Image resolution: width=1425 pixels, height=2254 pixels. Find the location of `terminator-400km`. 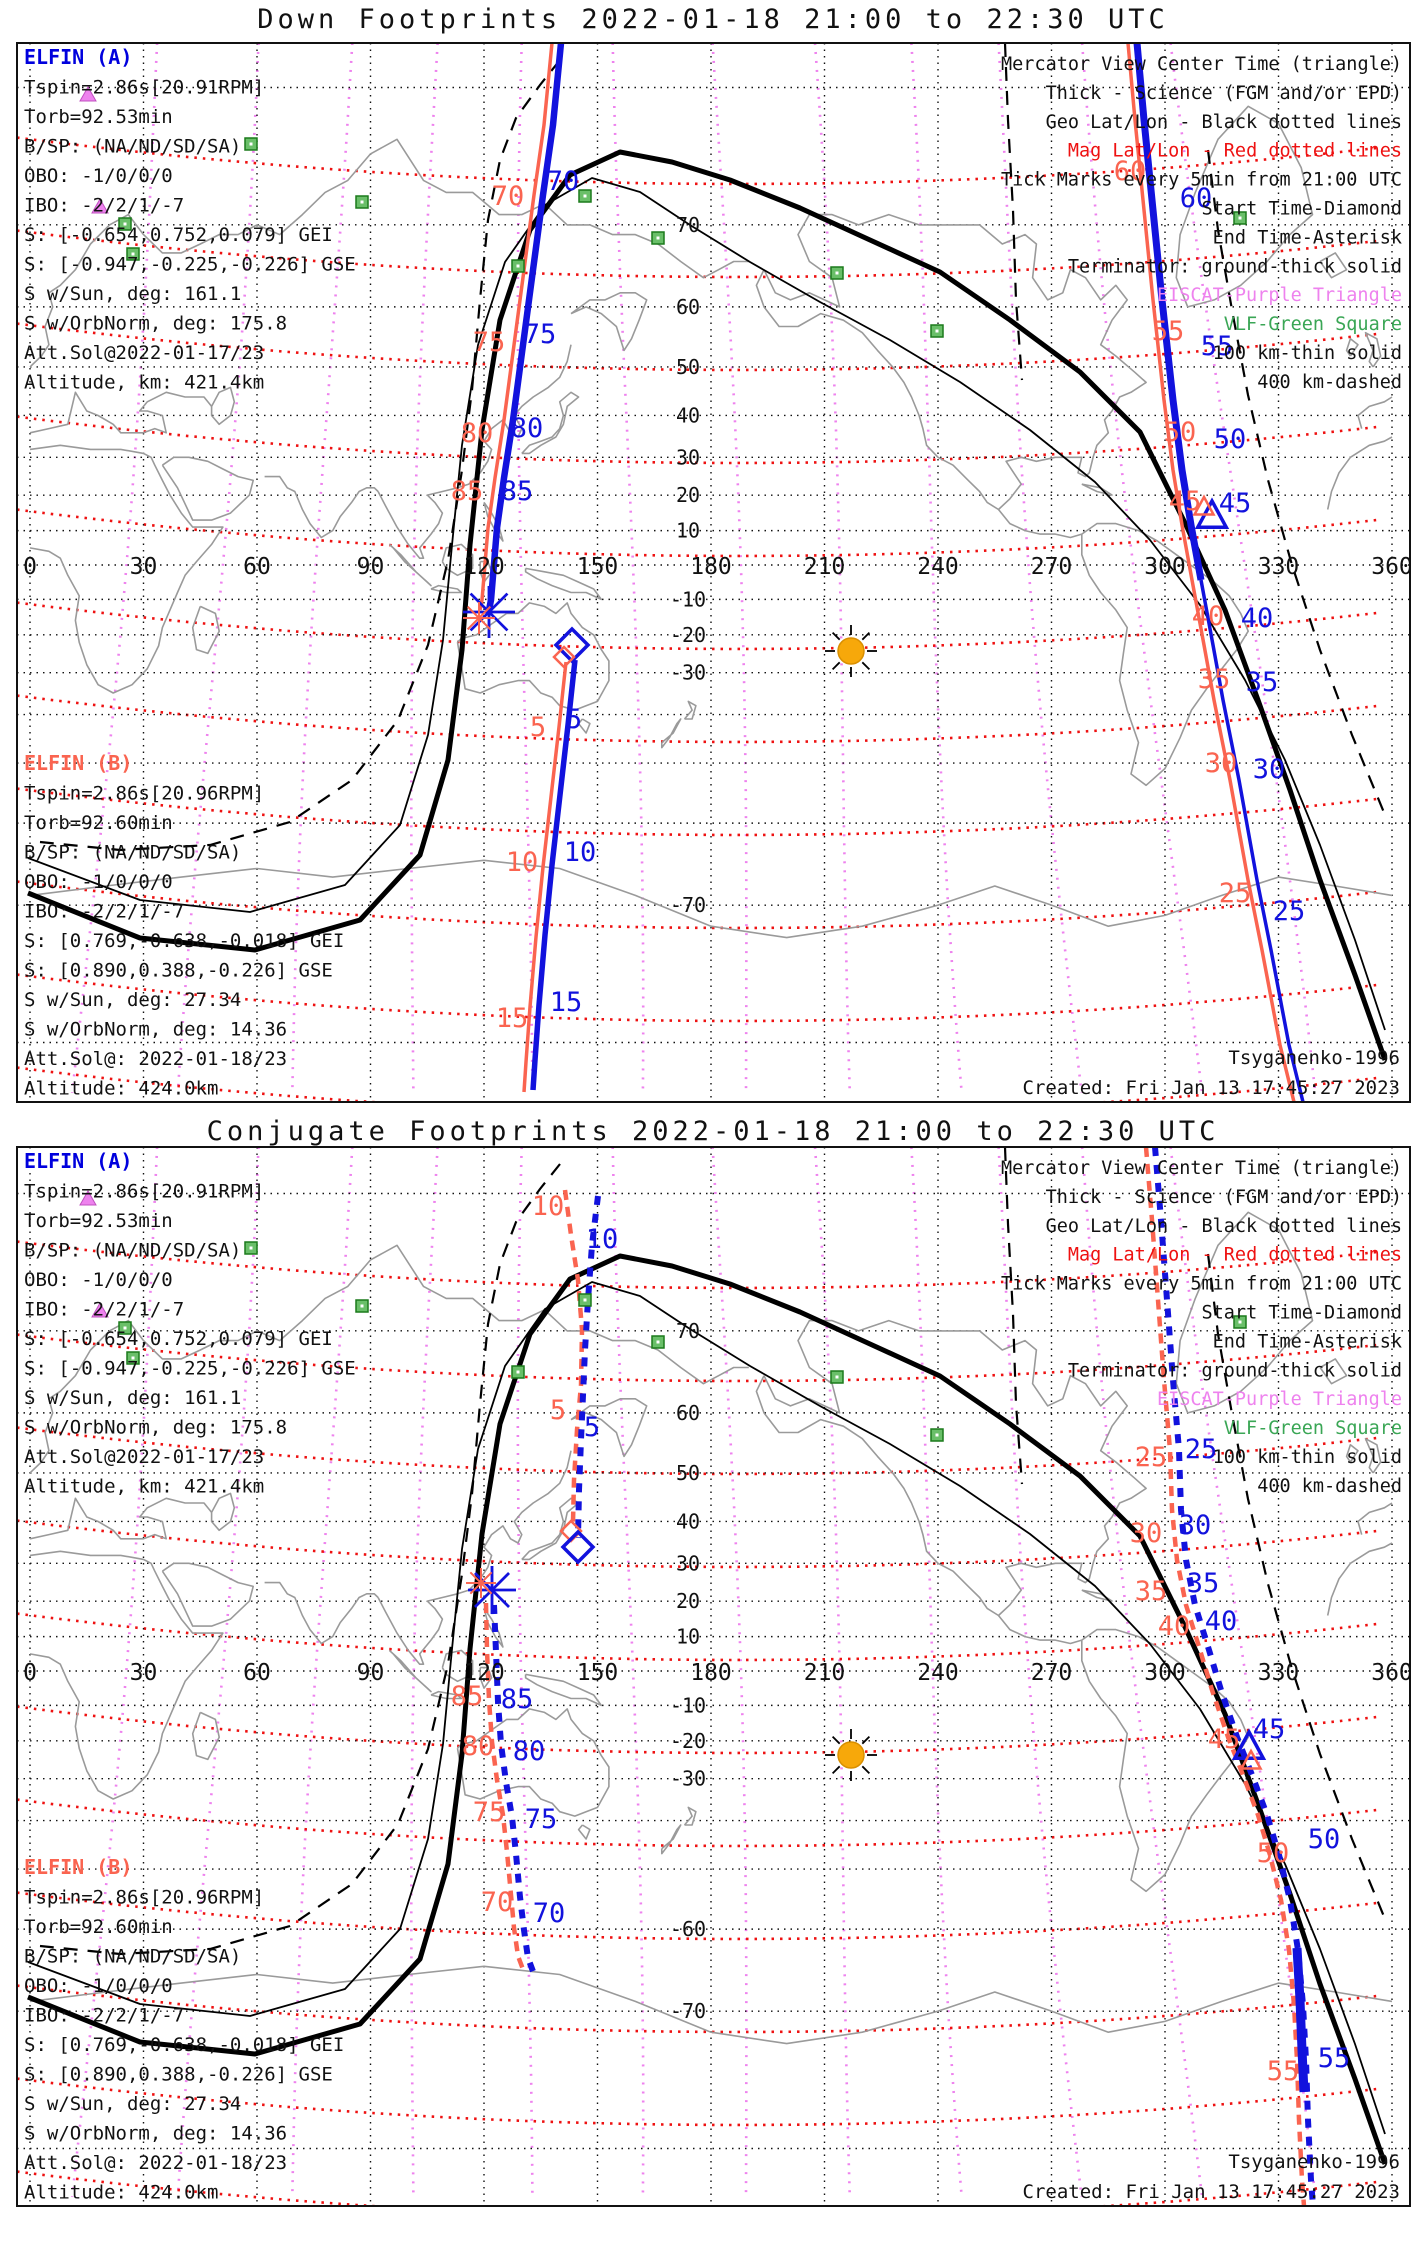

terminator-400km is located at coordinates (1013, 212).